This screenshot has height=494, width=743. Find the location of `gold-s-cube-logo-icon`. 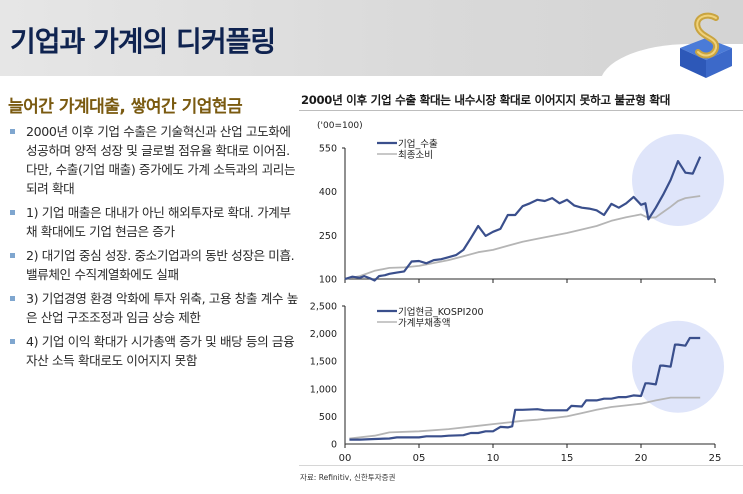

gold-s-cube-logo-icon is located at coordinates (706, 45).